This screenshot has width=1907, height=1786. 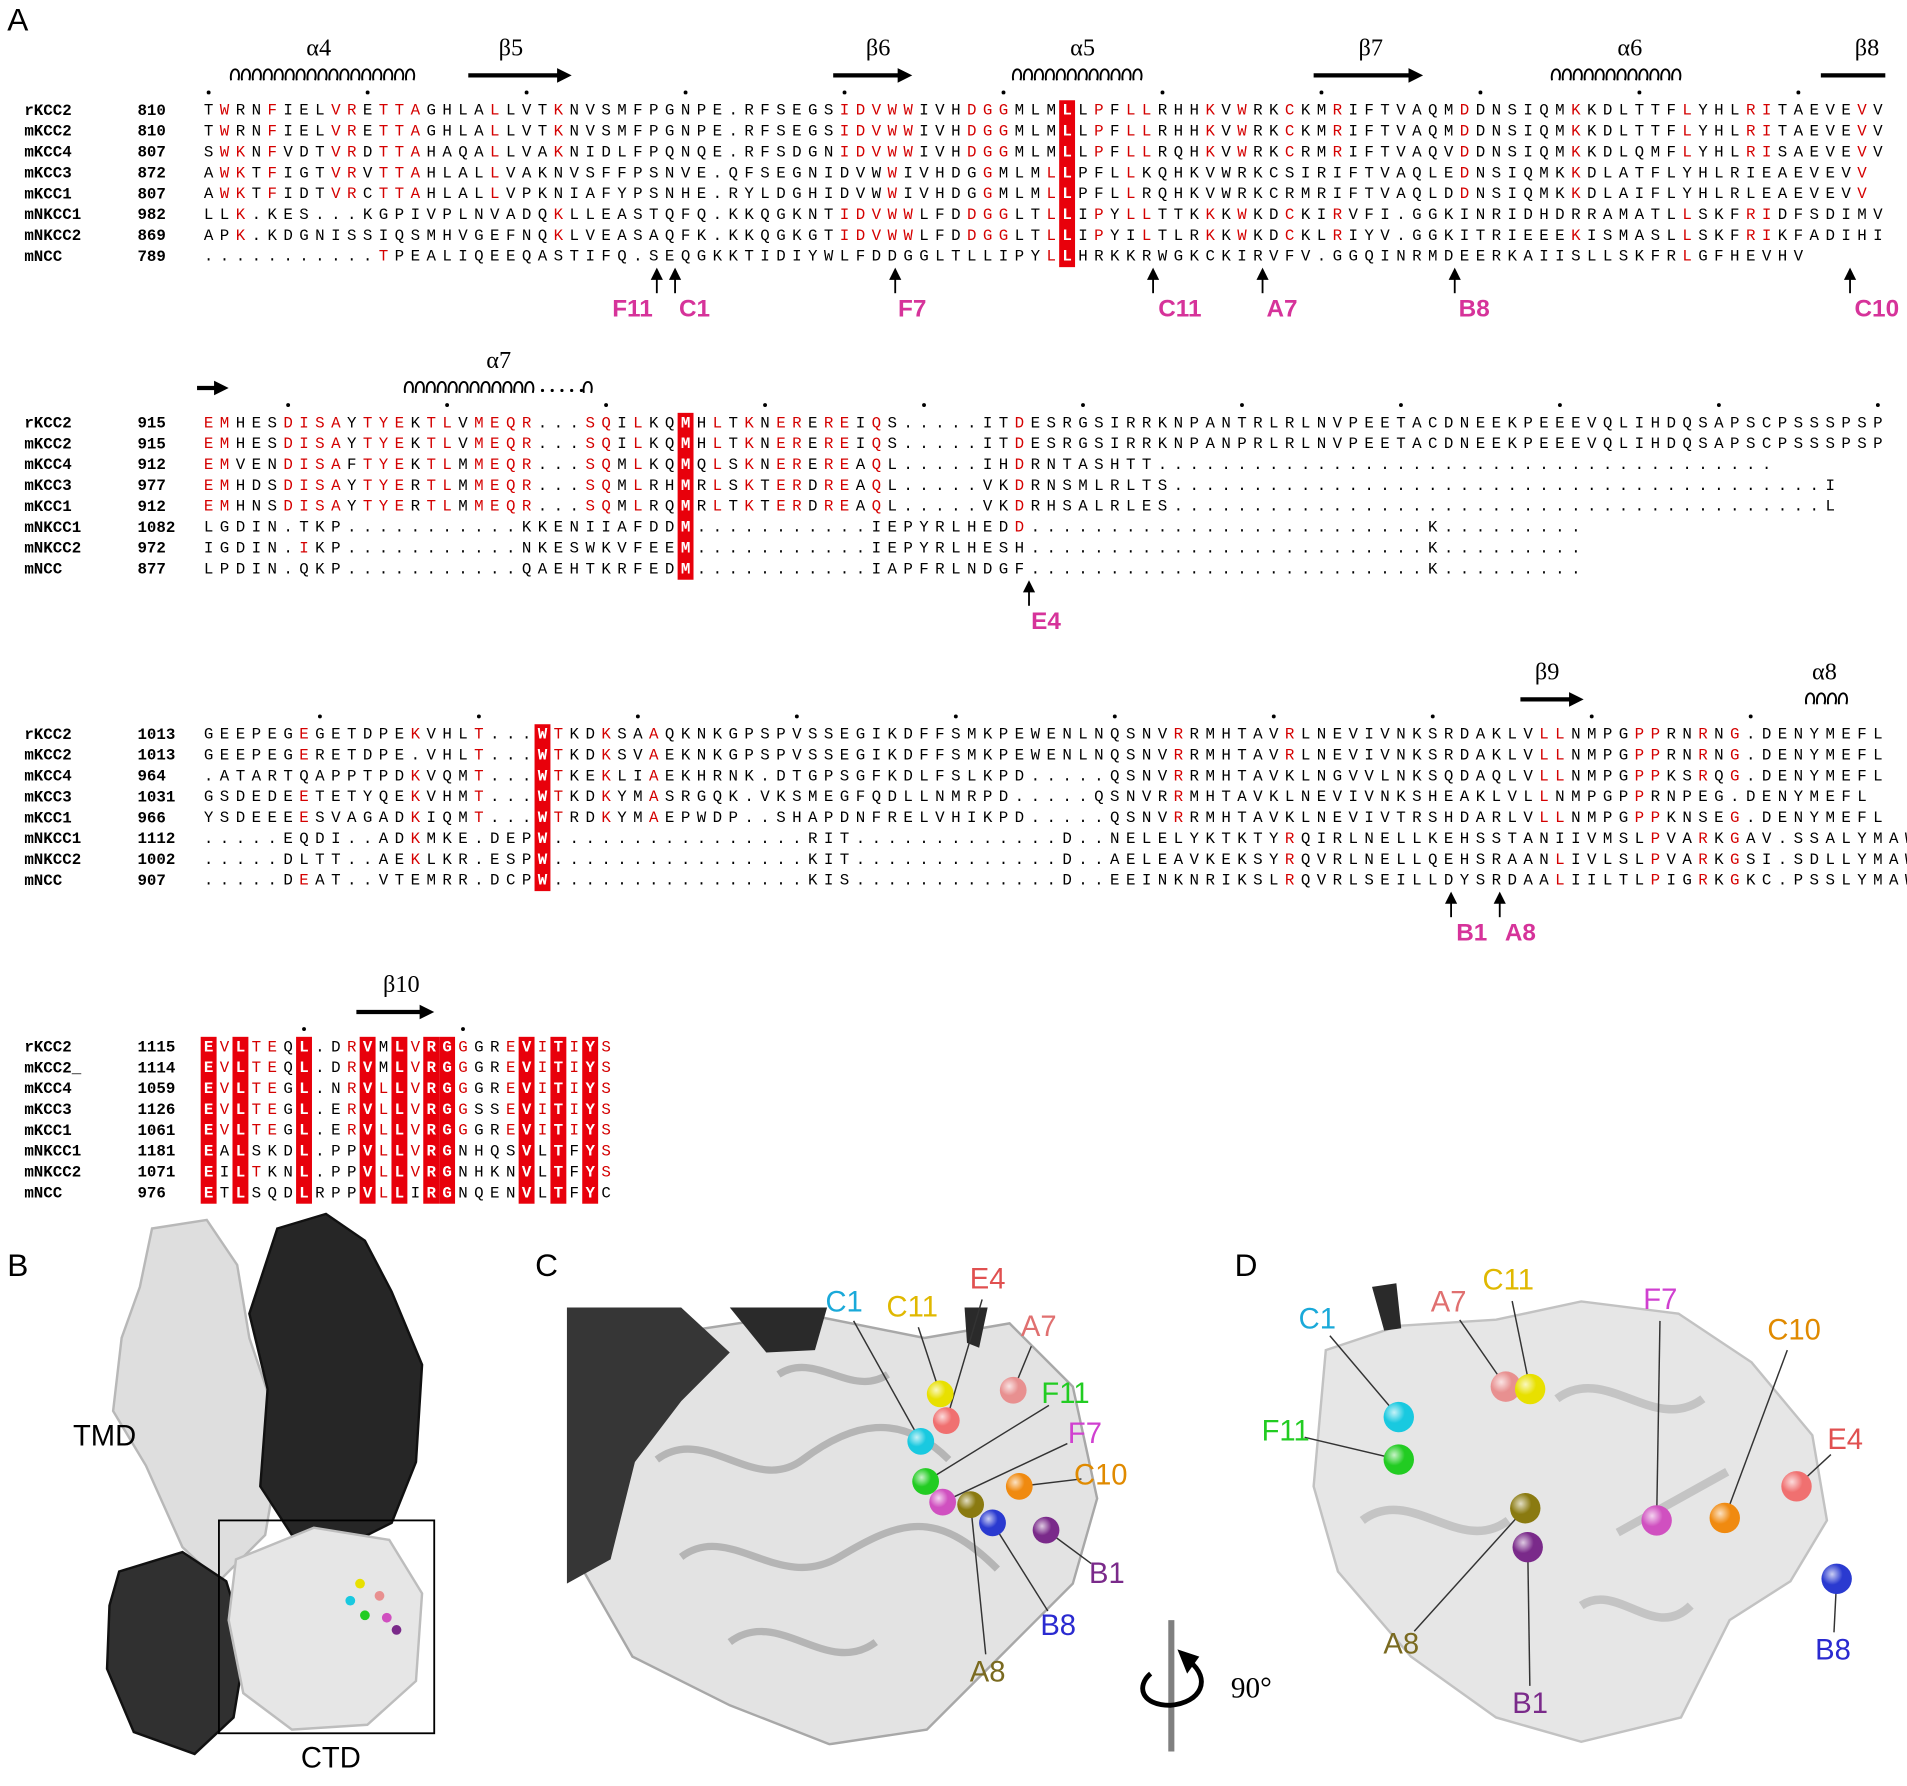 I want to click on residue: M, so click(x=1448, y=111).